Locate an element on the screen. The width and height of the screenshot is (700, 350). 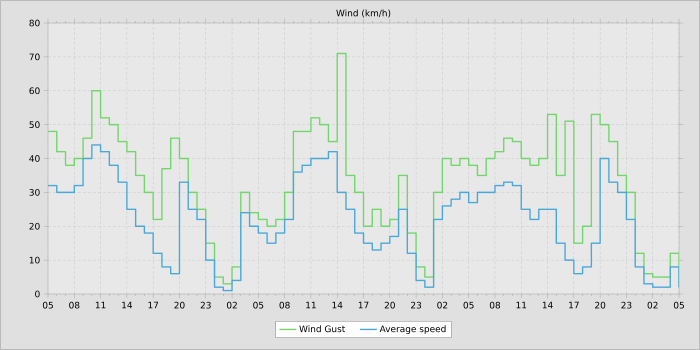
y-tick-label: 70 is located at coordinates (35, 56).